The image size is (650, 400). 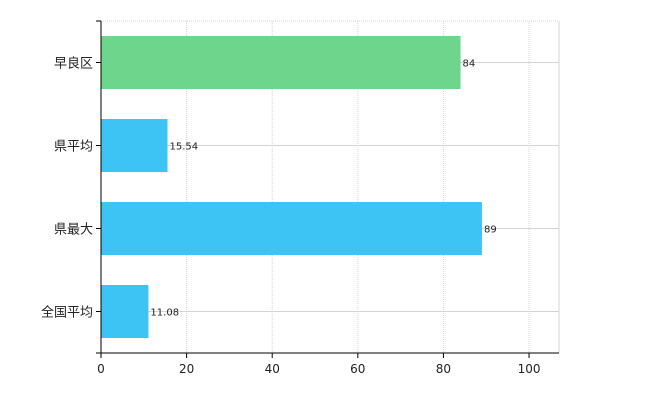 What do you see at coordinates (186, 369) in the screenshot?
I see `x-tick-label-20: 20` at bounding box center [186, 369].